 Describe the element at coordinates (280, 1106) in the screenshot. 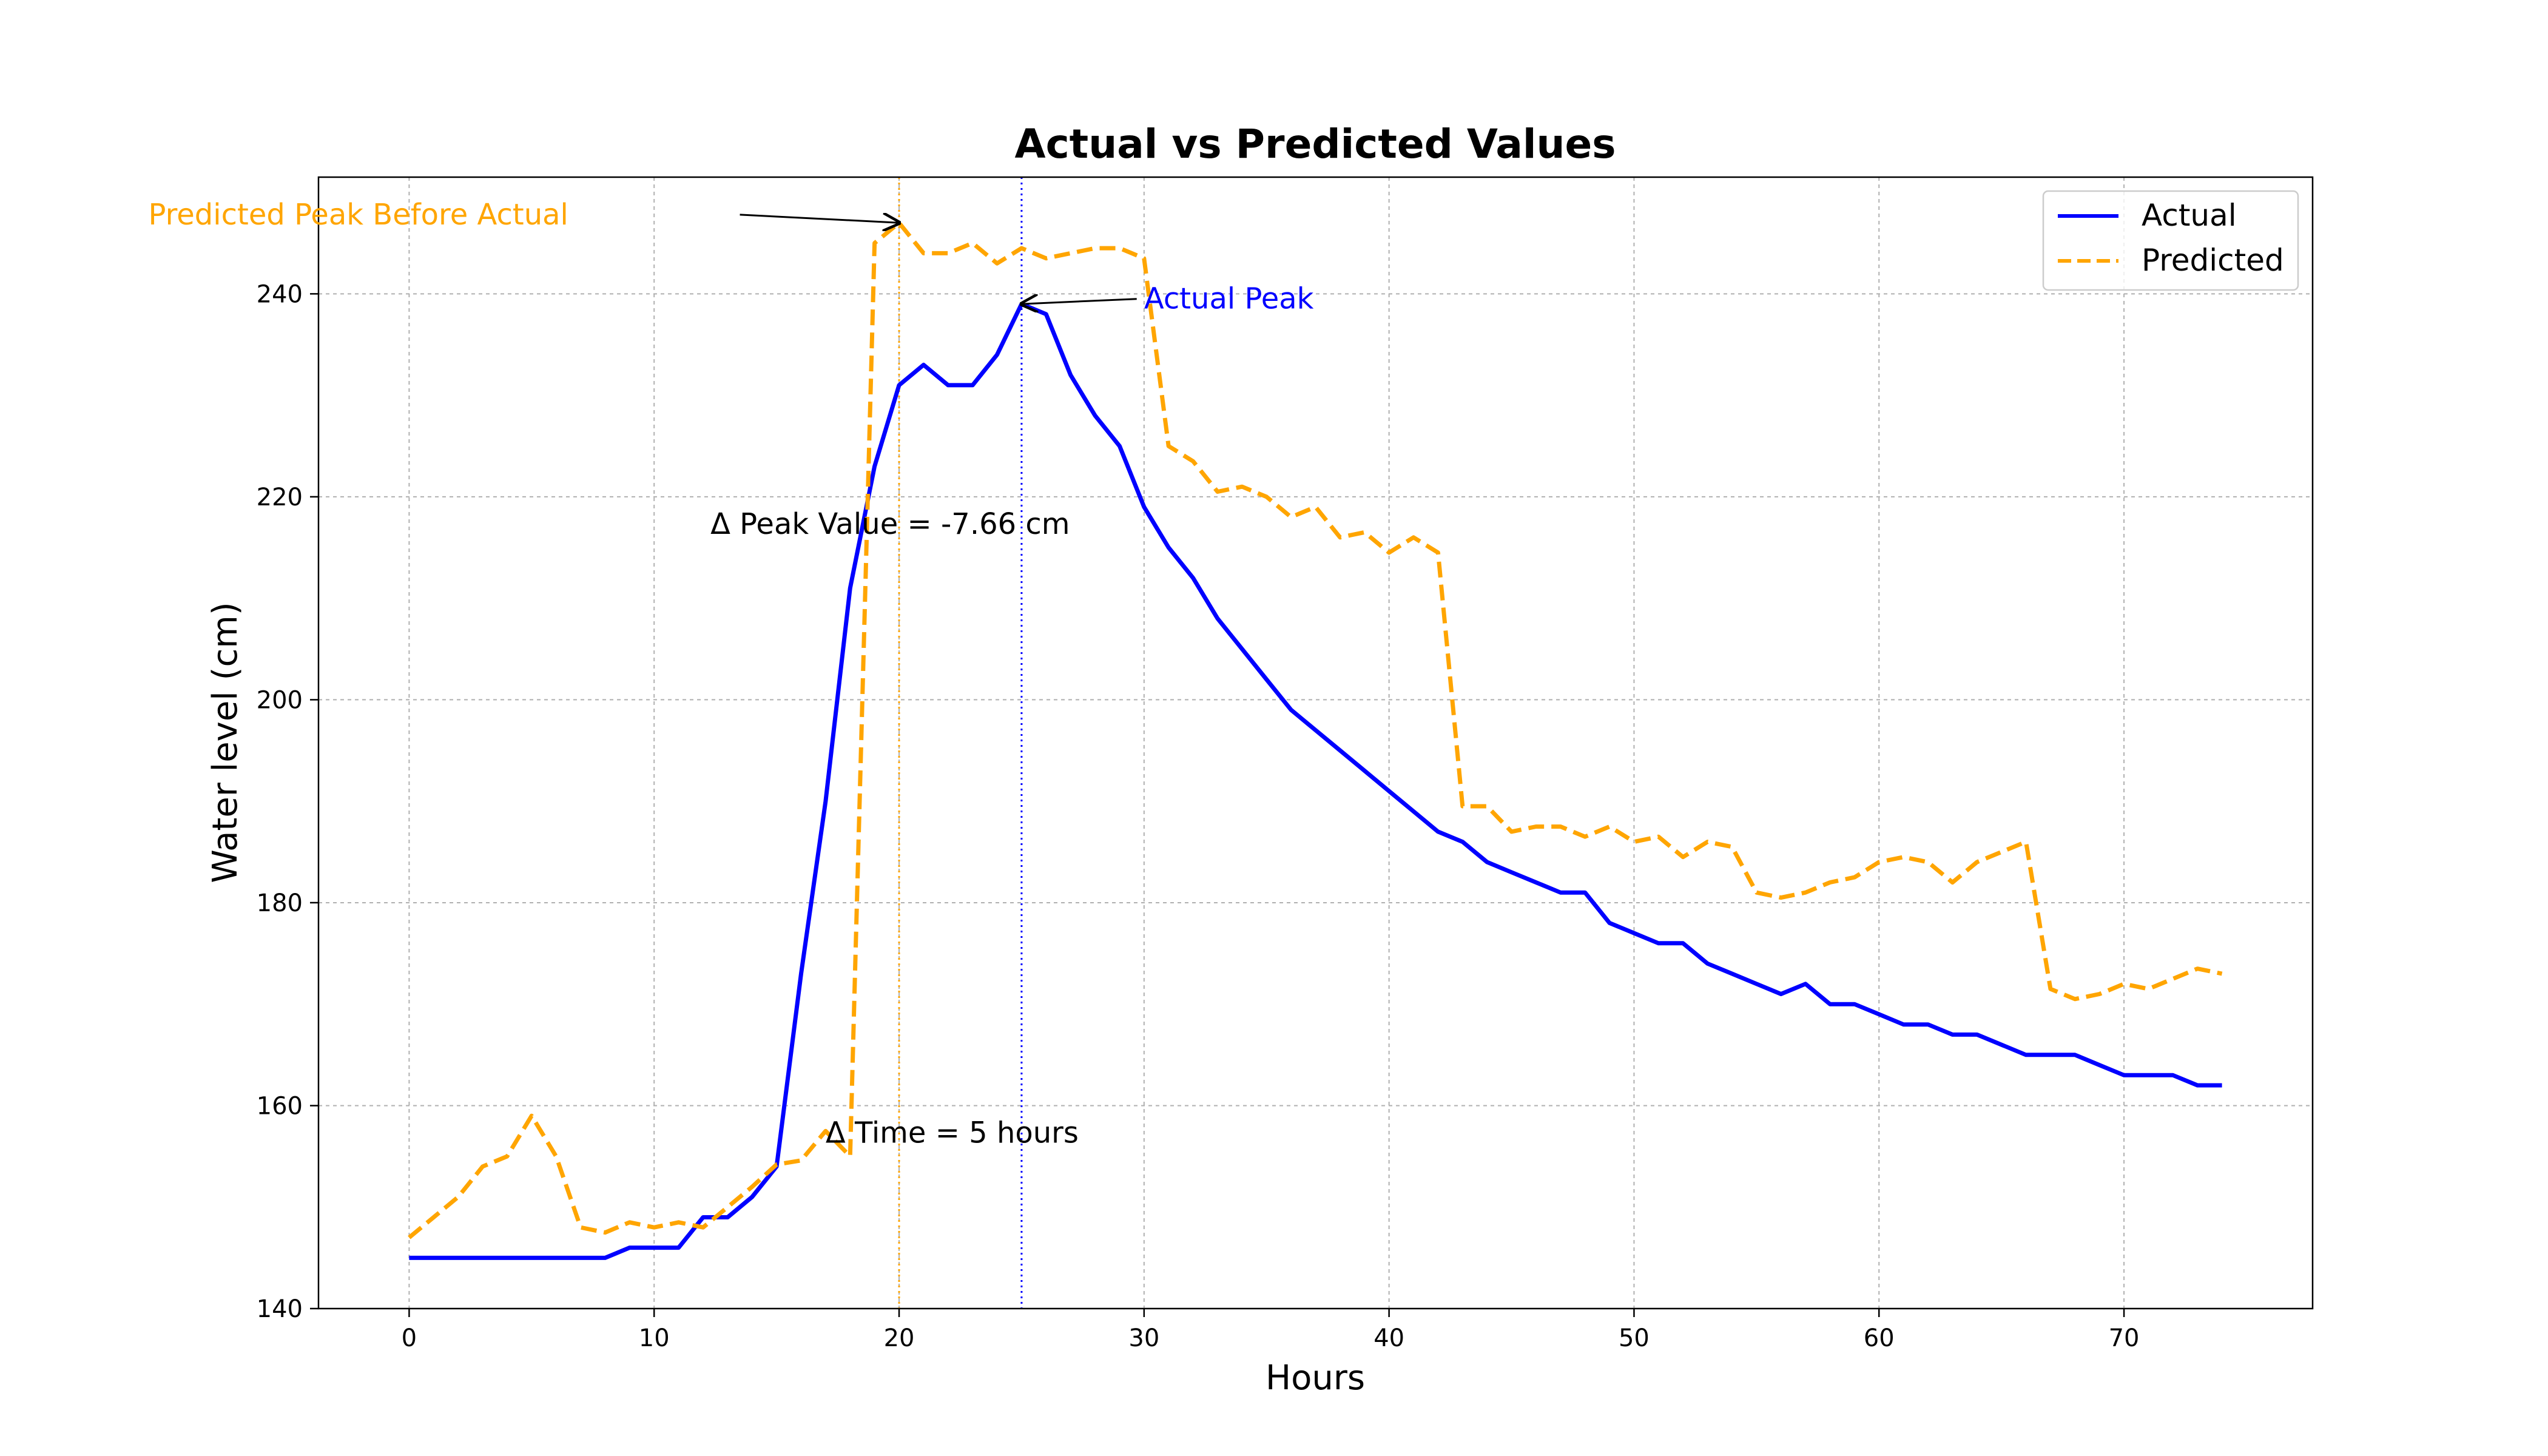

I see `y-tick-label: 160` at that location.